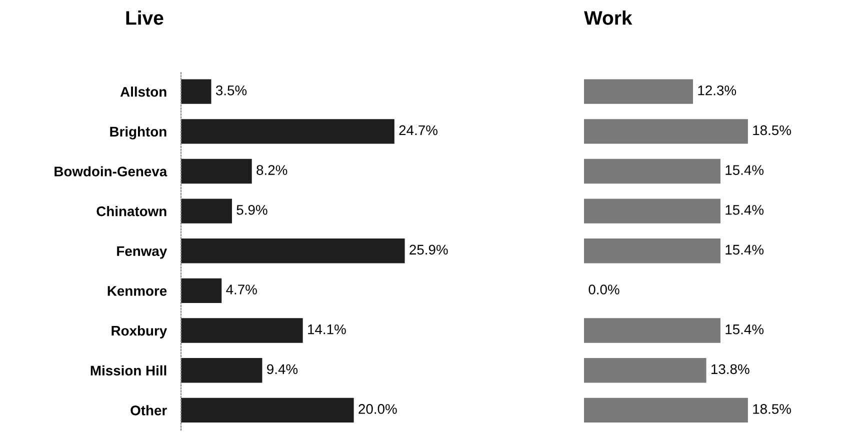 This screenshot has width=862, height=448. What do you see at coordinates (717, 90) in the screenshot?
I see `data-label: 12.3%` at bounding box center [717, 90].